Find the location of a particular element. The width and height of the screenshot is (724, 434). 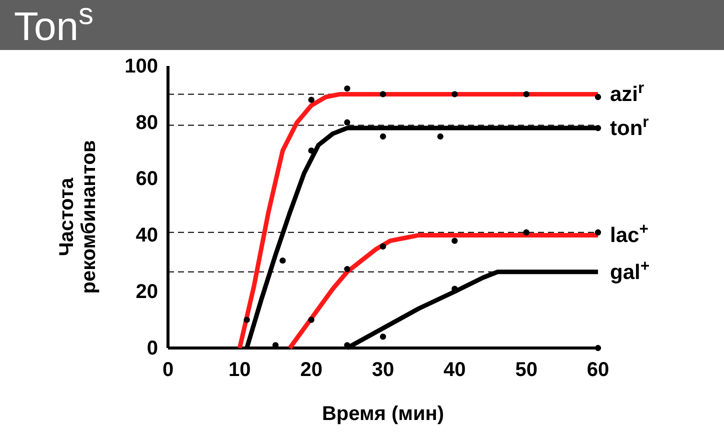

x-tick-label: 30 is located at coordinates (383, 370).